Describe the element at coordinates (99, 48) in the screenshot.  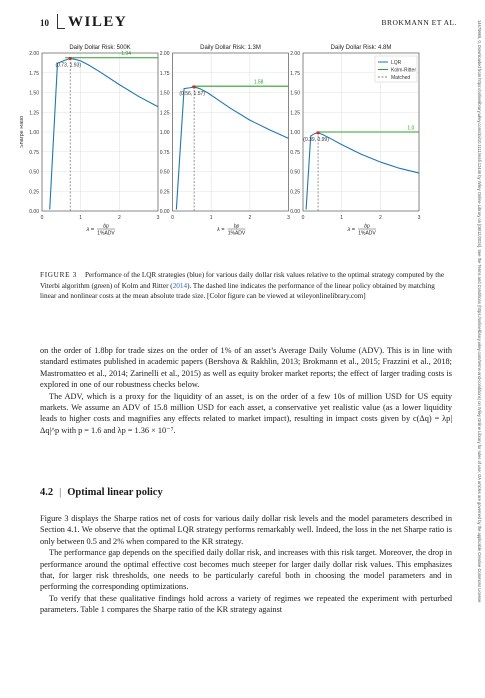
I see `chart-title: Daily Dollar Risk: 500K` at that location.